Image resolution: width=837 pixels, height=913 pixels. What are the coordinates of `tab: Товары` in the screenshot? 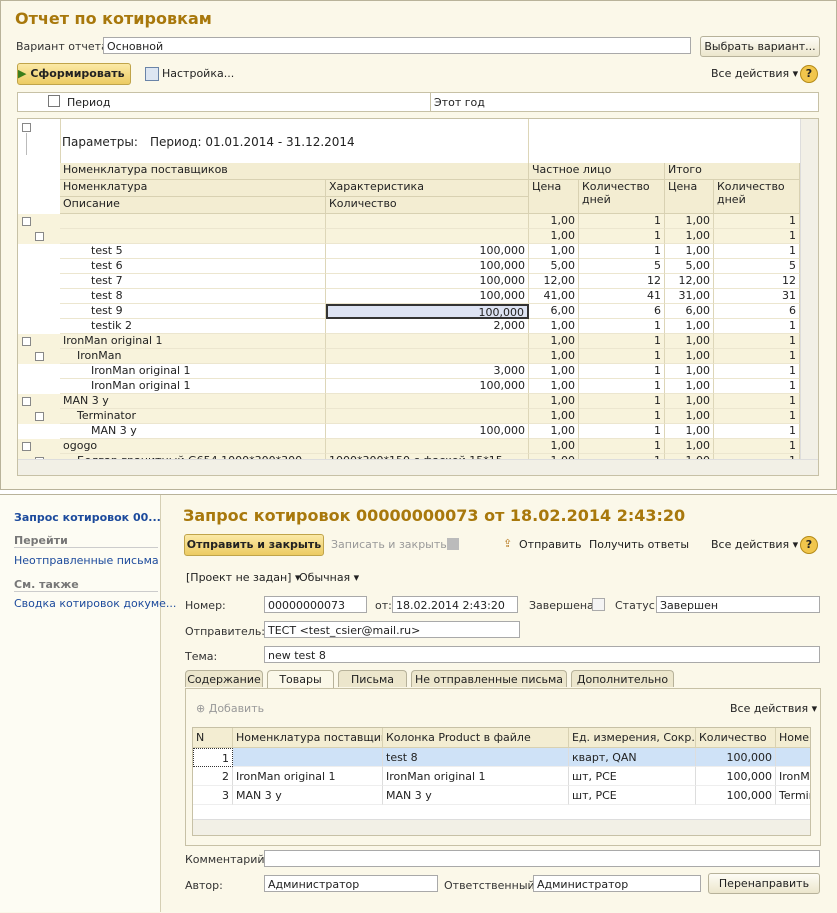 It's located at (300, 679).